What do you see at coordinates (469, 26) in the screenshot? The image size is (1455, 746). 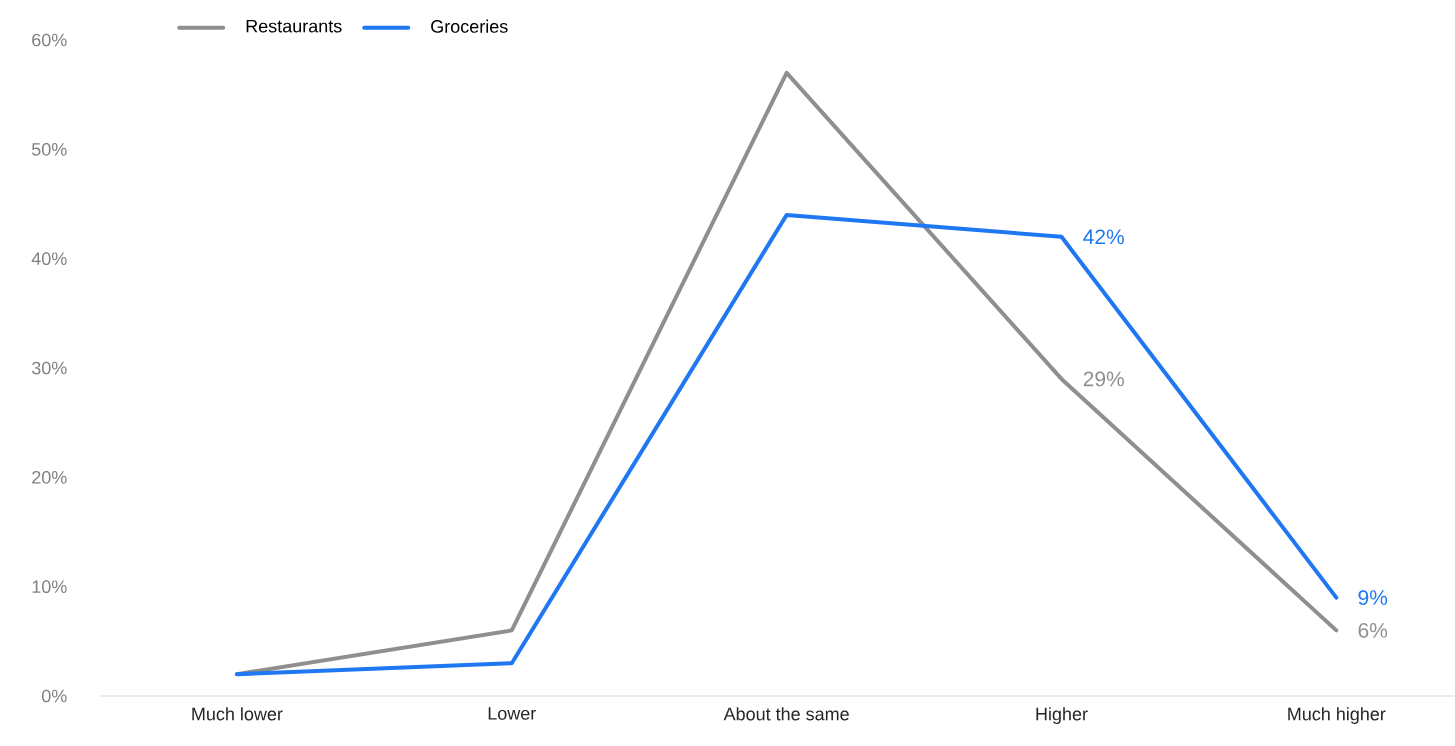 I see `legend-label: Groceries` at bounding box center [469, 26].